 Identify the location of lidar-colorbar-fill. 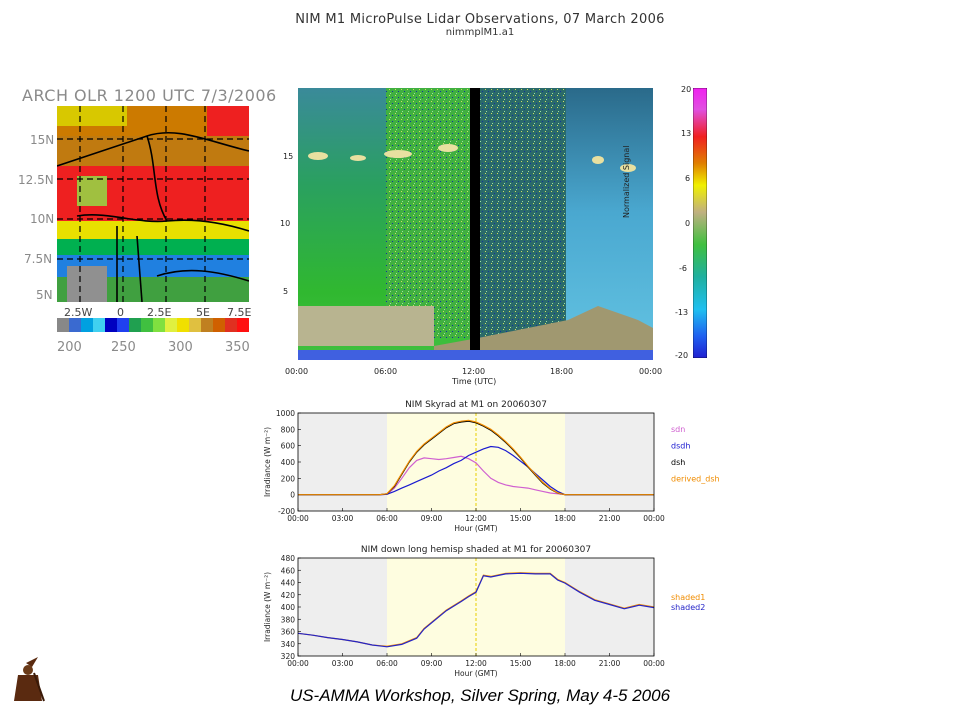
(700, 223).